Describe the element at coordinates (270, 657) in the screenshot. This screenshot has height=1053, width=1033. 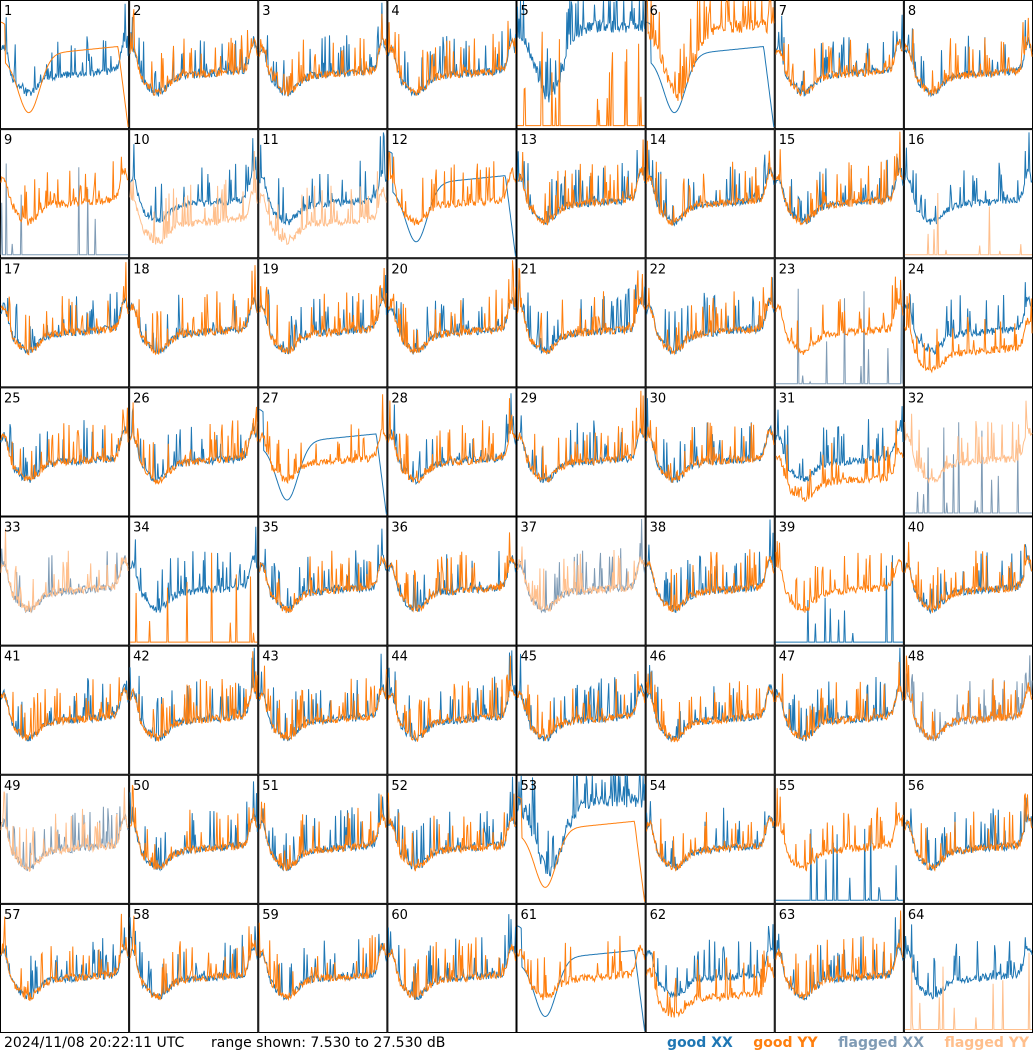
I see `panel-label: 43` at that location.